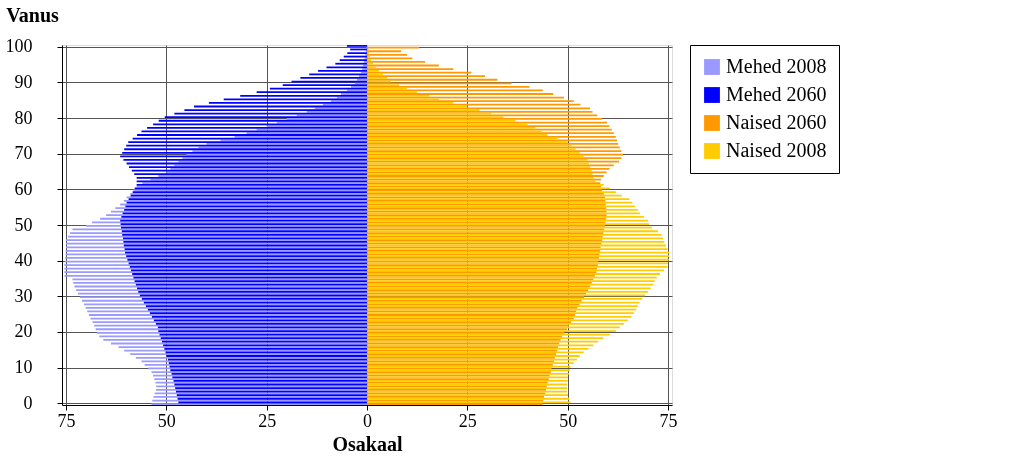 This screenshot has height=468, width=1030. Describe the element at coordinates (776, 66) in the screenshot. I see `legend-label: Mehed 2008` at that location.